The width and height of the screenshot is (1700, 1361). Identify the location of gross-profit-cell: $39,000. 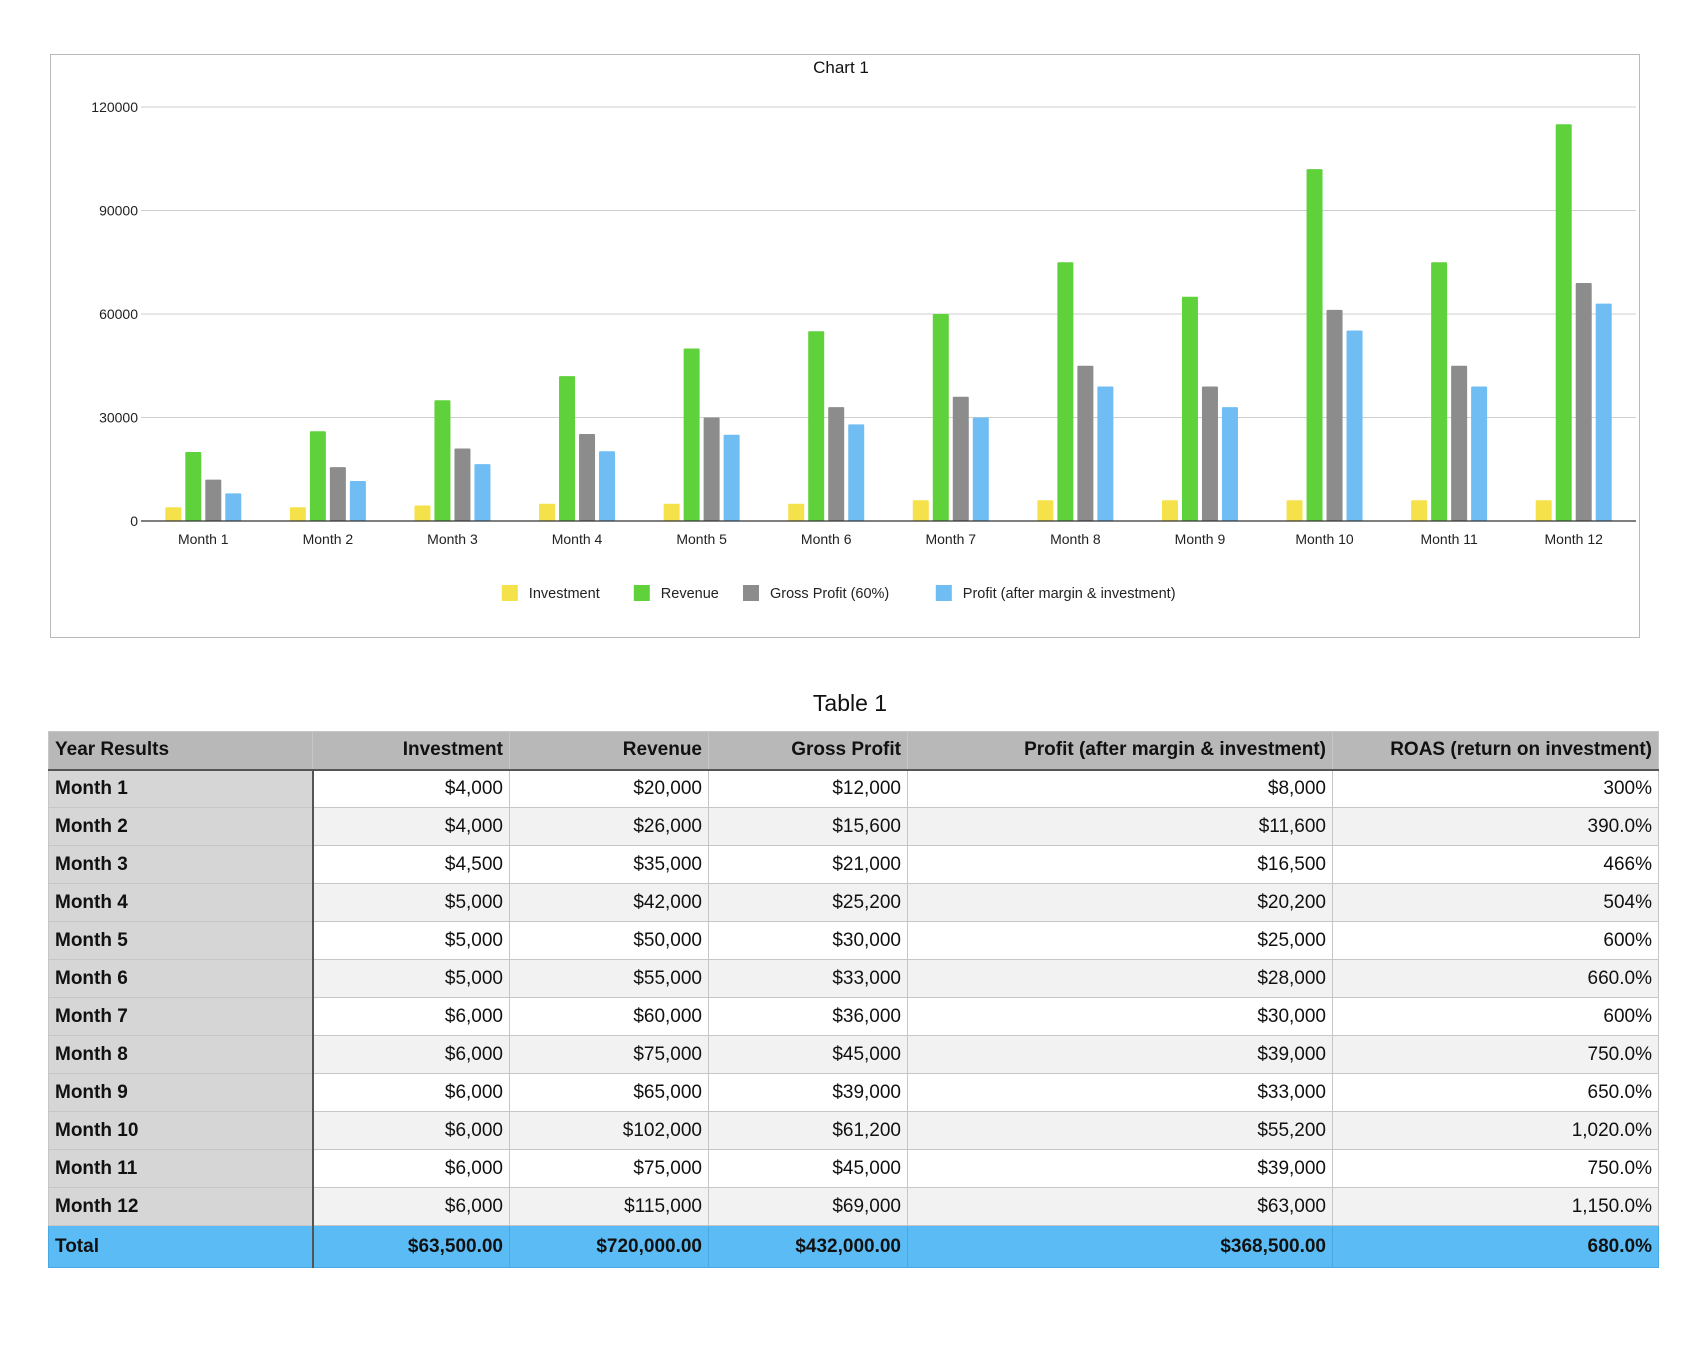
(808, 1092).